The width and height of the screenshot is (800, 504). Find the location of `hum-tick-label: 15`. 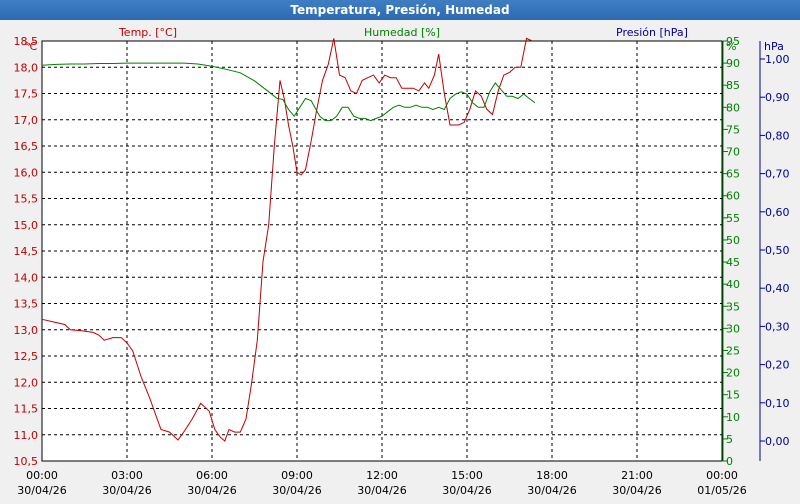

hum-tick-label: 15 is located at coordinates (733, 395).